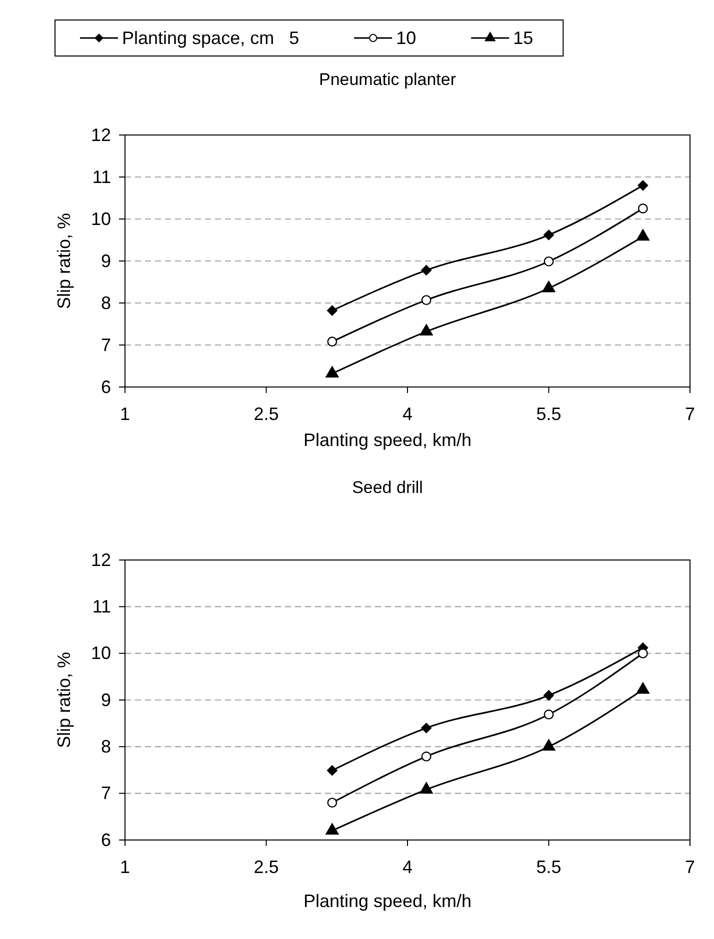  What do you see at coordinates (523, 38) in the screenshot?
I see `legend-label: 15` at bounding box center [523, 38].